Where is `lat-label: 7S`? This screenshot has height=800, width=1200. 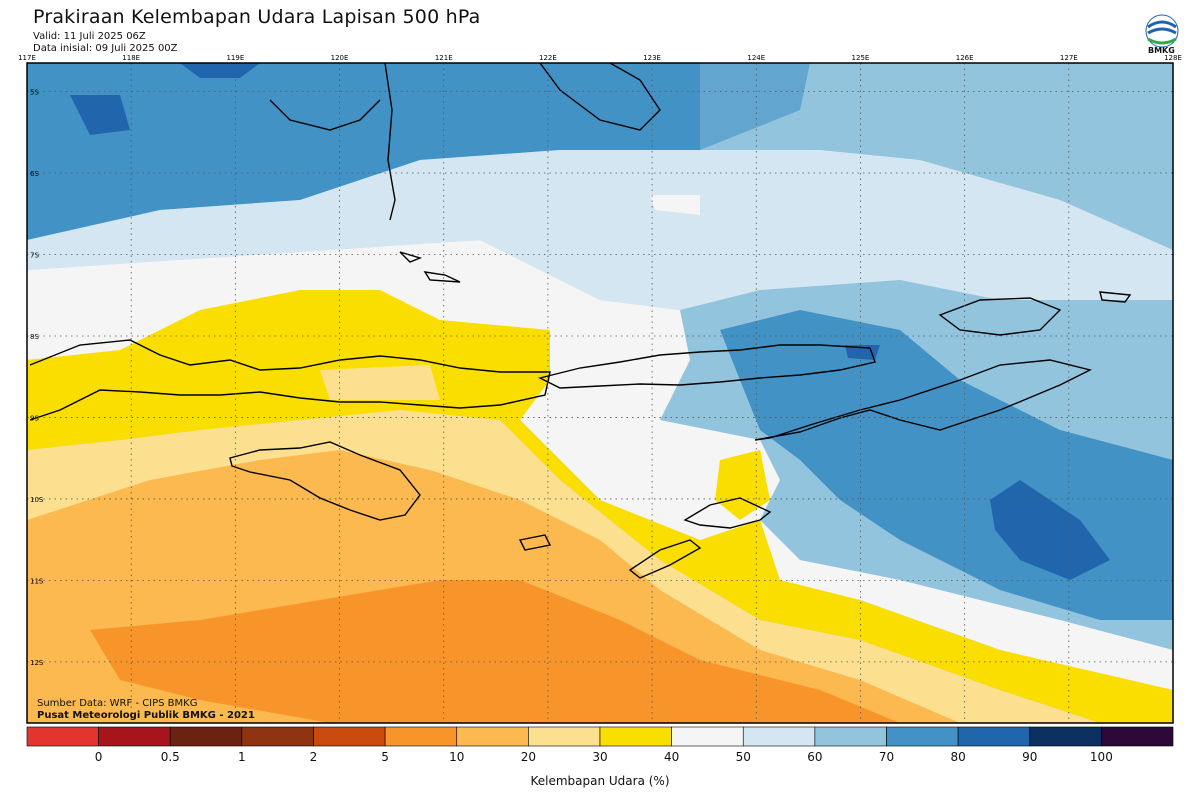
lat-label: 7S is located at coordinates (34, 255).